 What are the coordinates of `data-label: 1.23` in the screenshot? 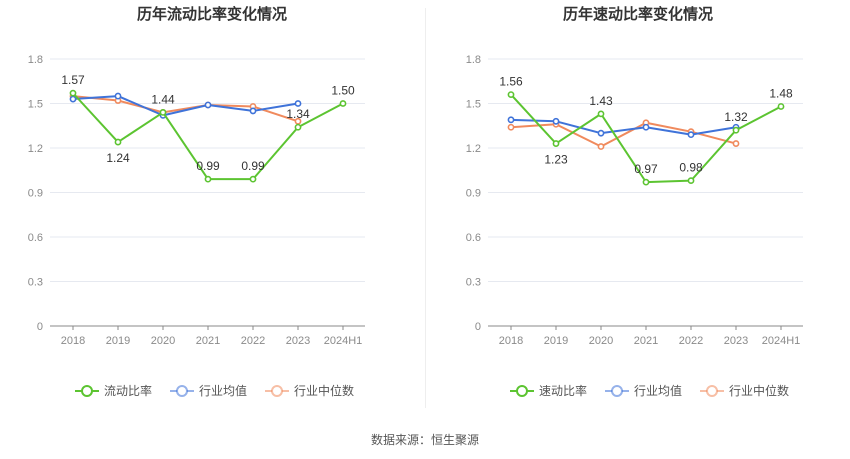 It's located at (556, 160).